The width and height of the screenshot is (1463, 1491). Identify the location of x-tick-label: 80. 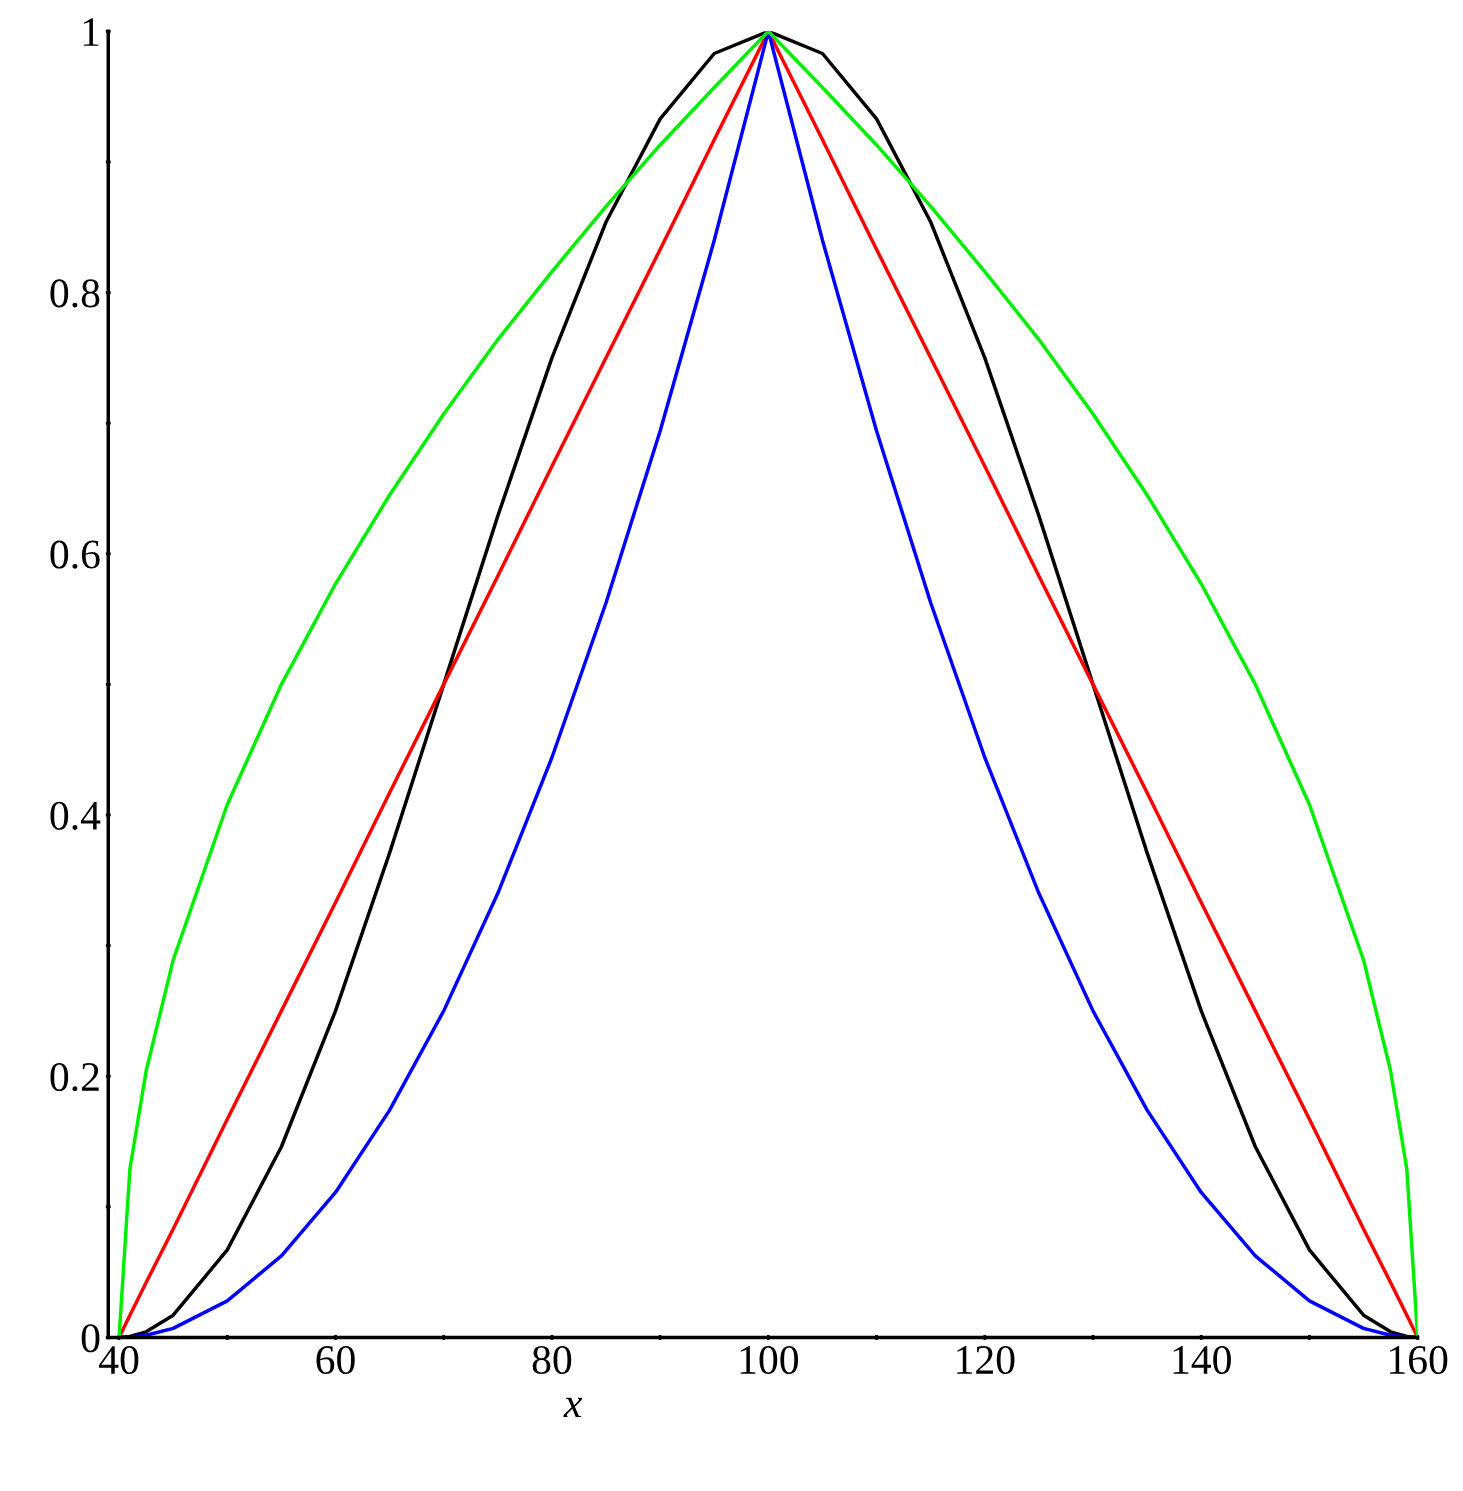
(552, 1360).